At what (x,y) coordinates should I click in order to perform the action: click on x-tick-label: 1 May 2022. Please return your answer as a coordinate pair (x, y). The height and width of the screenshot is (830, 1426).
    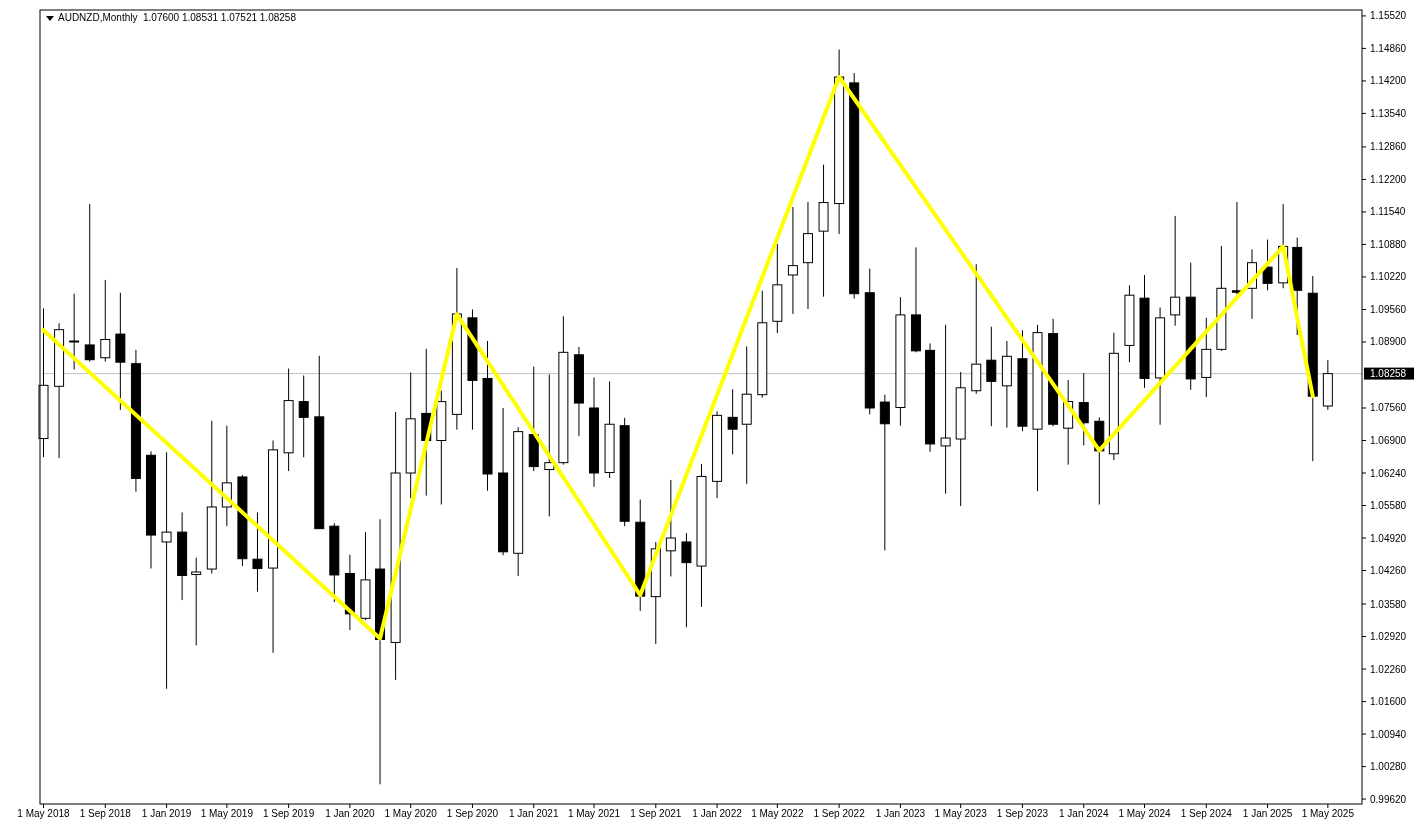
    Looking at the image, I should click on (777, 813).